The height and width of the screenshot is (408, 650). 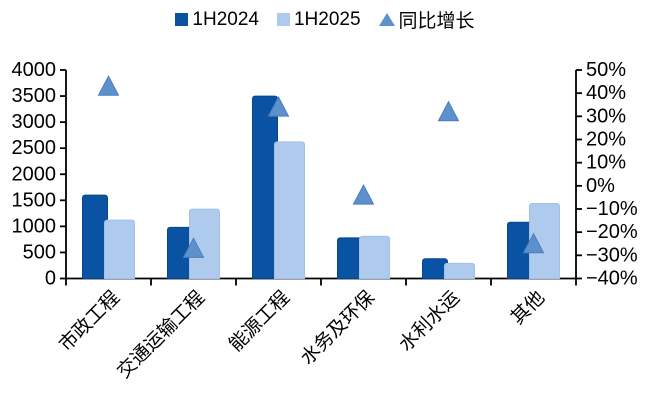 I want to click on category-label: 能源工程, so click(x=259, y=320).